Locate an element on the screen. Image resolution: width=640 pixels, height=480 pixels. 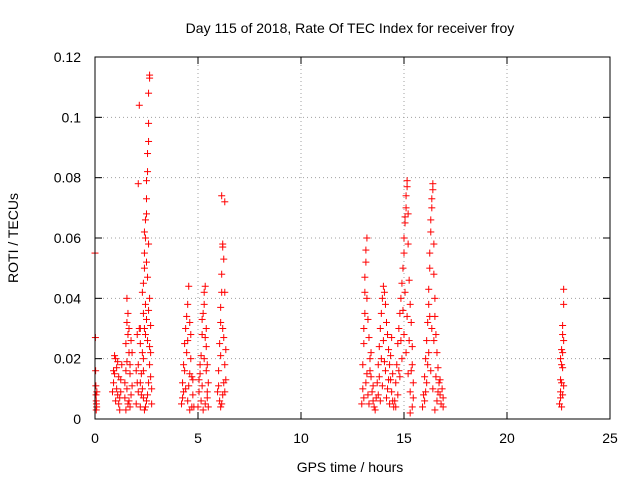
y-axis-label: ROTI / TECUs is located at coordinates (13, 238).